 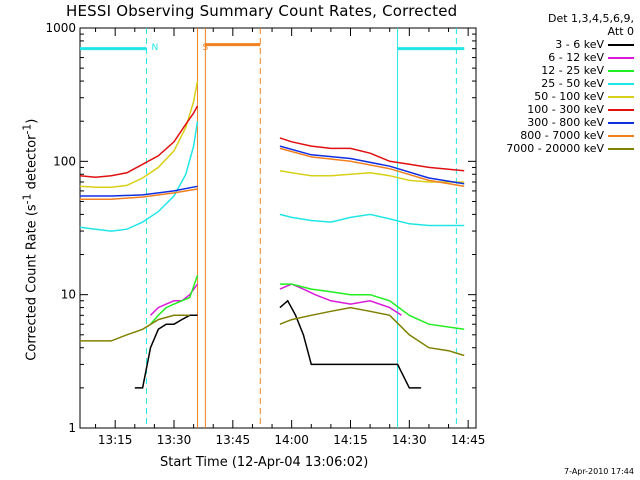 What do you see at coordinates (599, 471) in the screenshot?
I see `generation-timestamp: 7-Apr-2010 17:44` at bounding box center [599, 471].